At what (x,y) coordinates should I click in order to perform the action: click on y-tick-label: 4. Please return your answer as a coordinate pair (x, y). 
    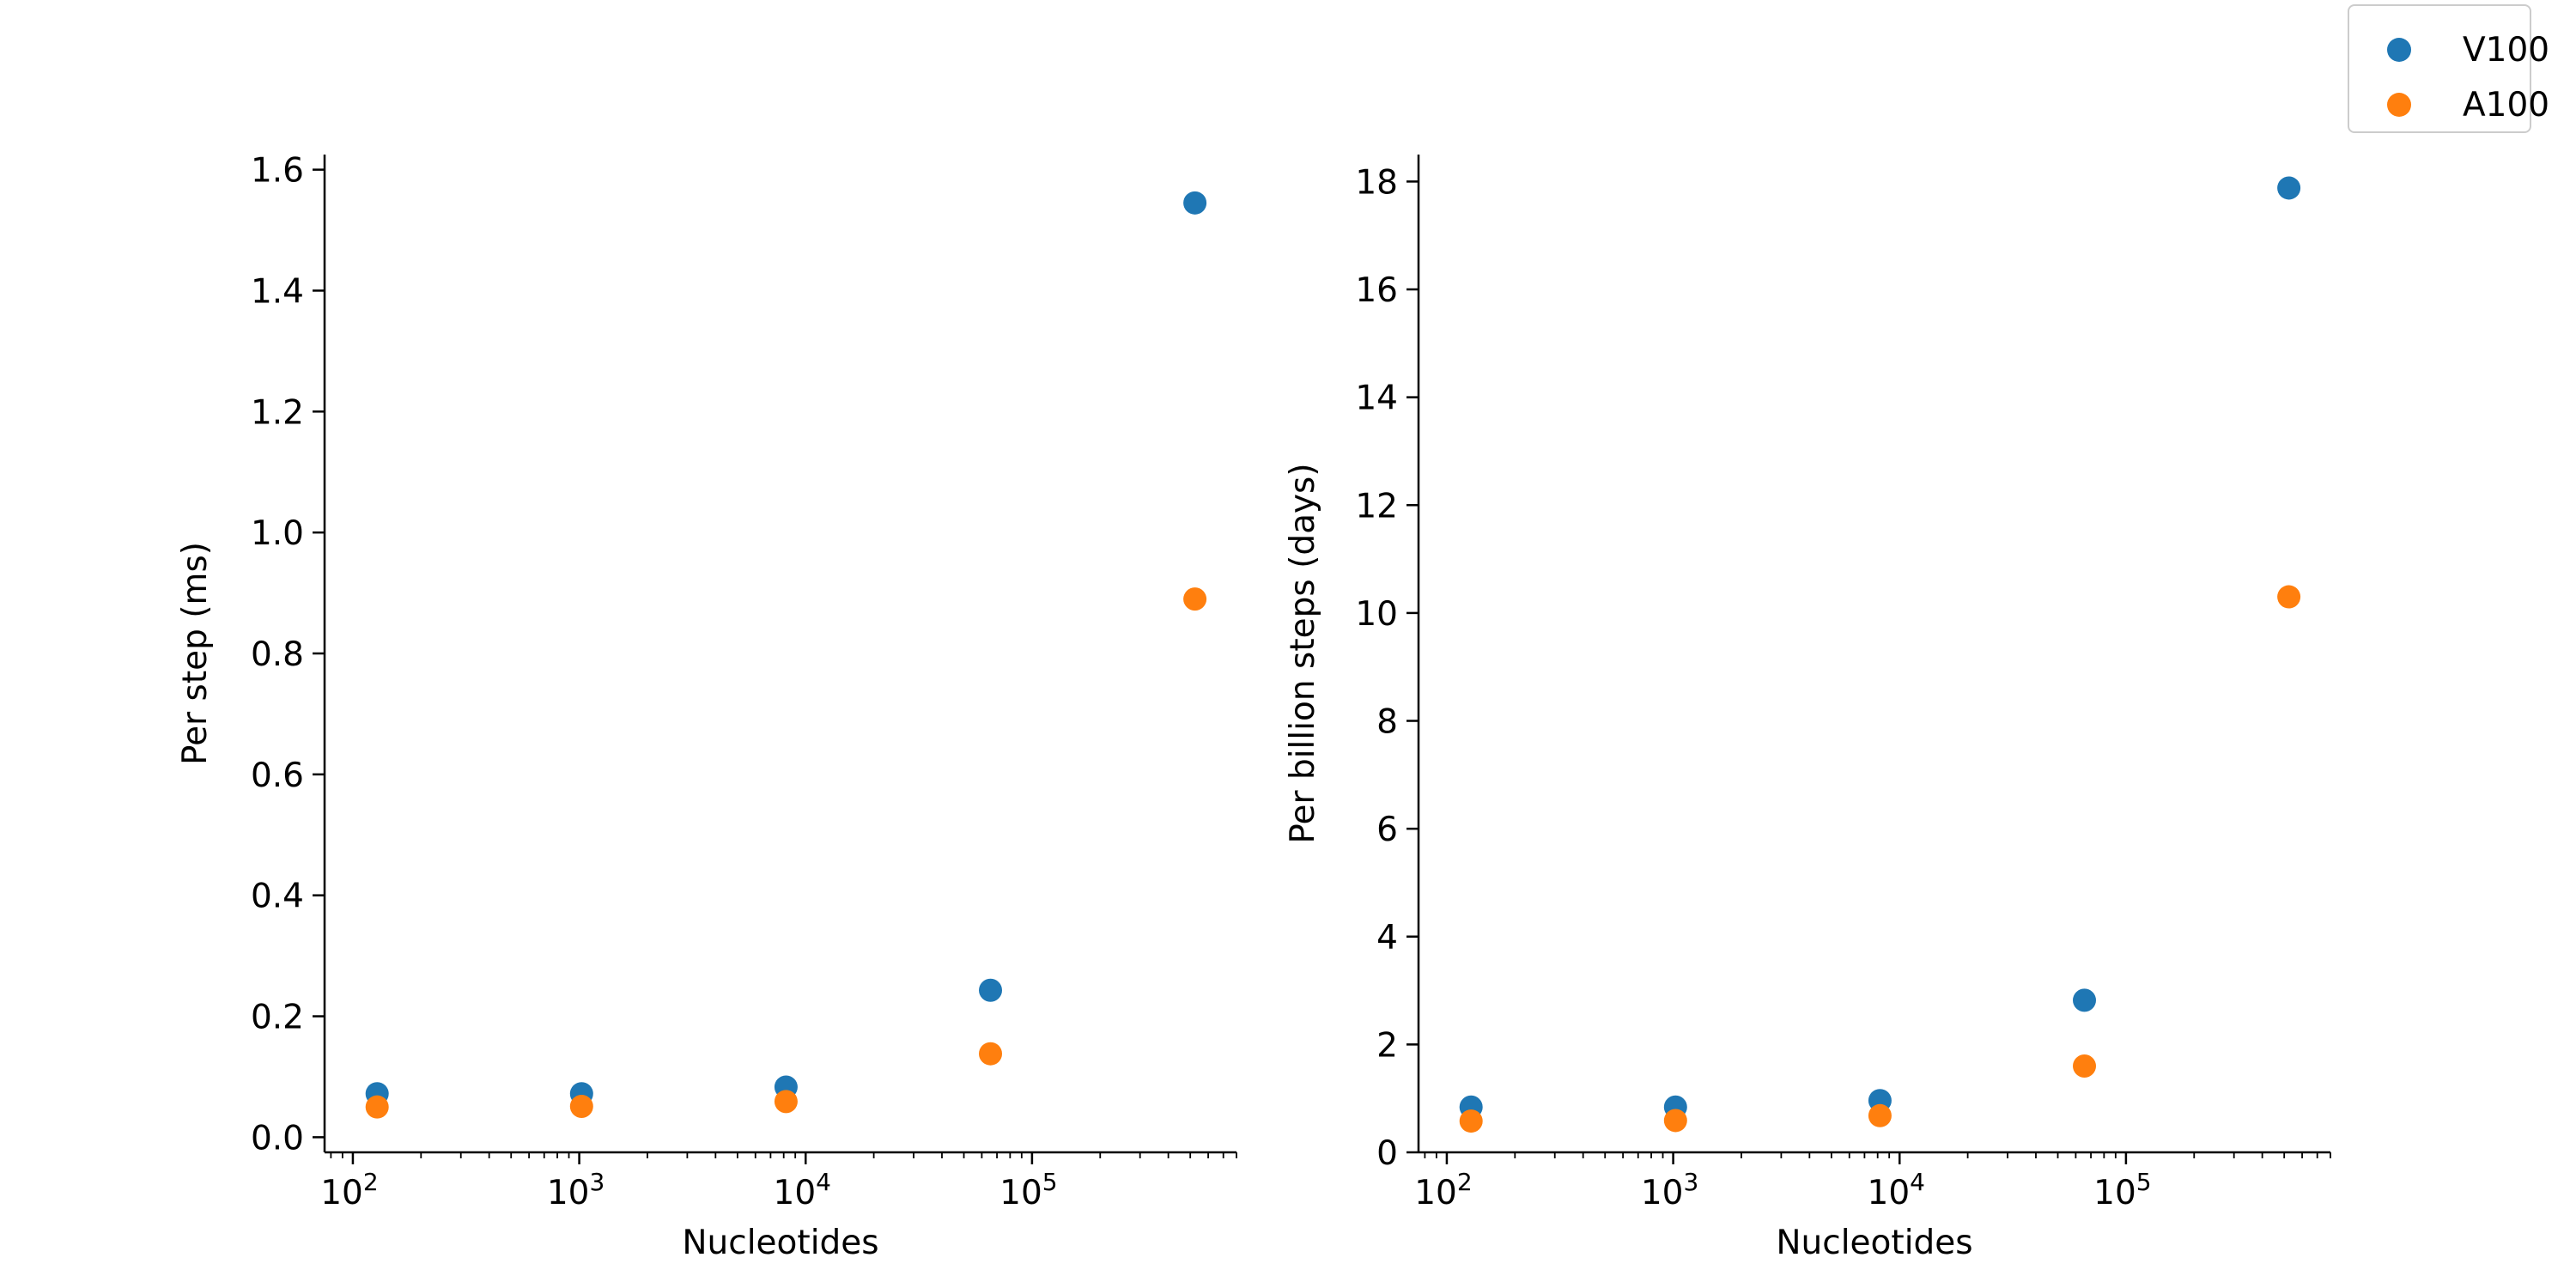
    Looking at the image, I should click on (1387, 938).